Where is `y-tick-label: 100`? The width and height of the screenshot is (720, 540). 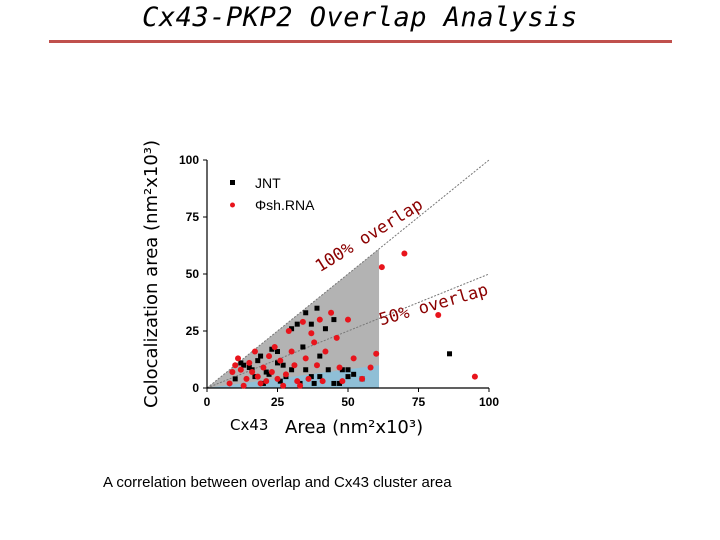
y-tick-label: 100 is located at coordinates (189, 160).